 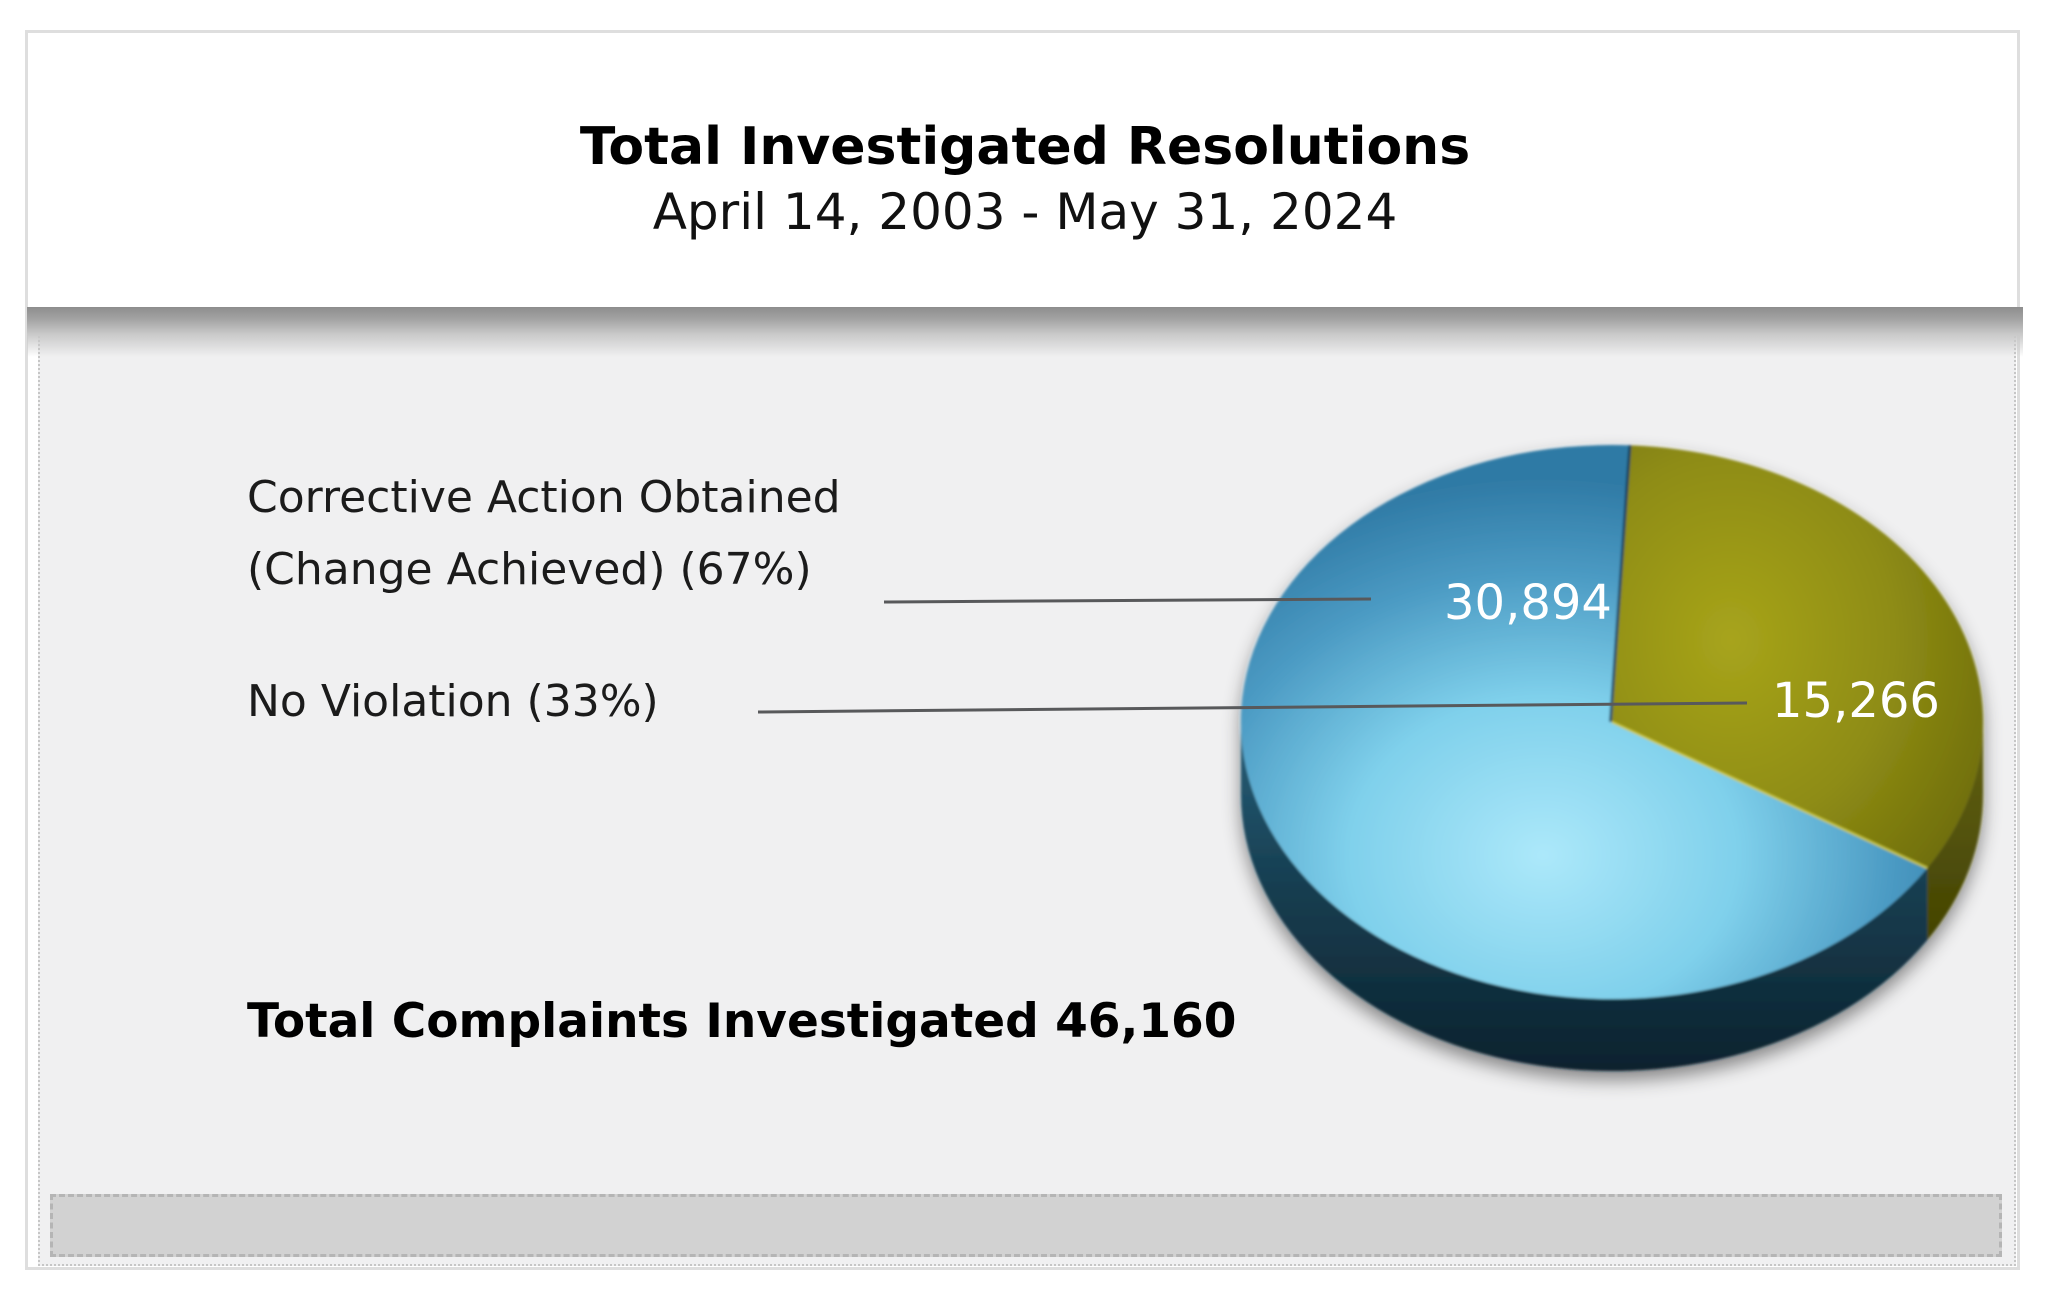 What do you see at coordinates (1025, 332) in the screenshot?
I see `header-shadow-band` at bounding box center [1025, 332].